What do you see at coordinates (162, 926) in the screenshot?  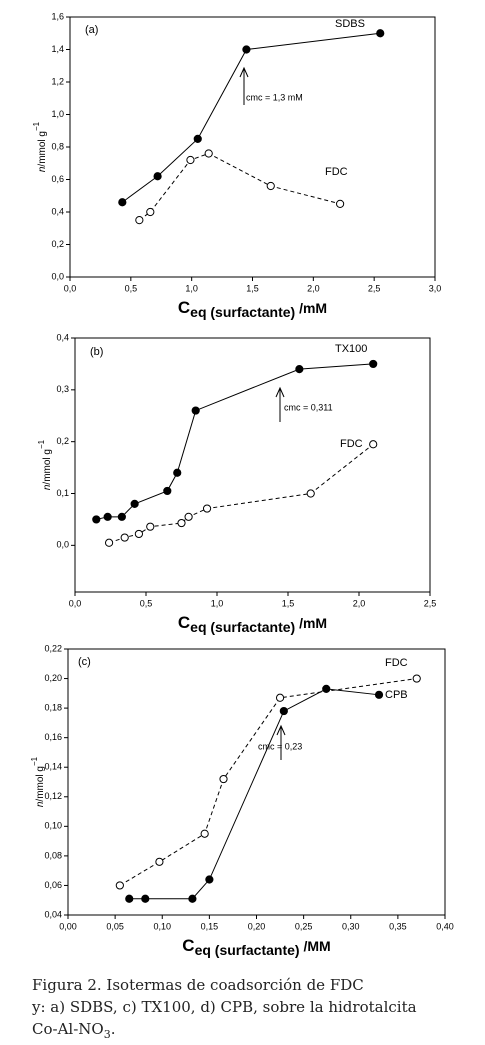 I see `x-tick-label: 0,10` at bounding box center [162, 926].